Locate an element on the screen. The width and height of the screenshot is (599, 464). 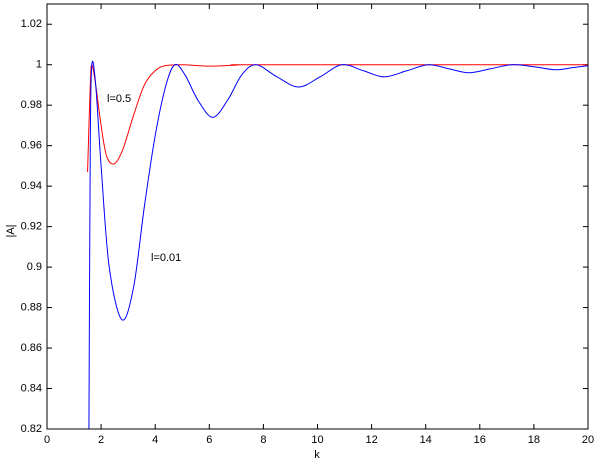
y-tick-label: 0.94 is located at coordinates (31, 186).